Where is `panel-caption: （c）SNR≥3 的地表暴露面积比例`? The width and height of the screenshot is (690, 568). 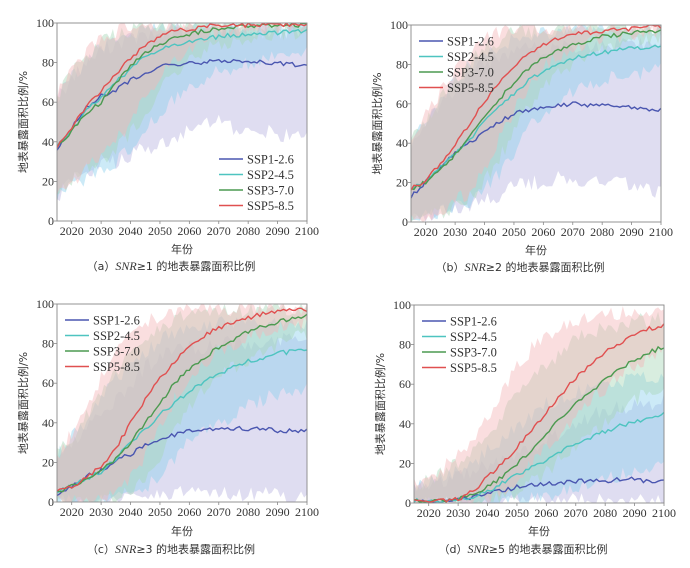
panel-caption: （c）SNR≥3 的地表暴露面积比例 is located at coordinates (171, 549).